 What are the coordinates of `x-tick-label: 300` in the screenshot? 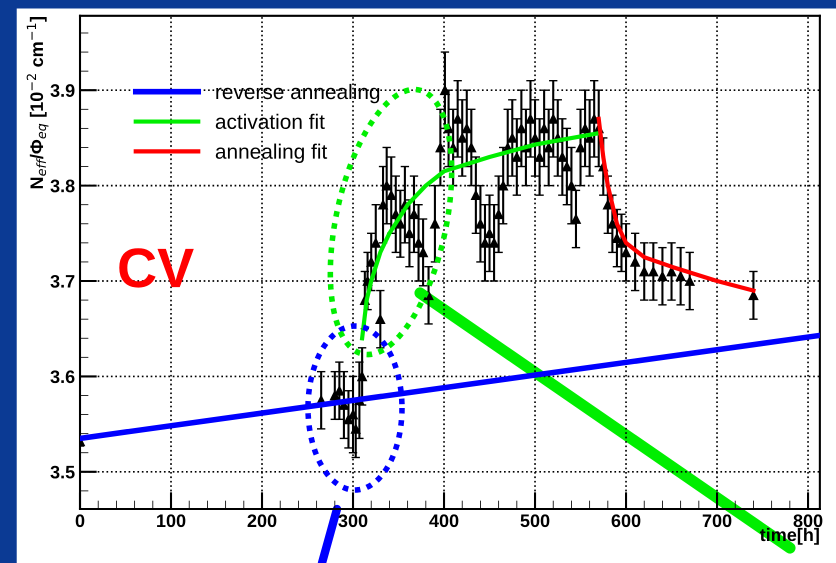 It's located at (353, 521).